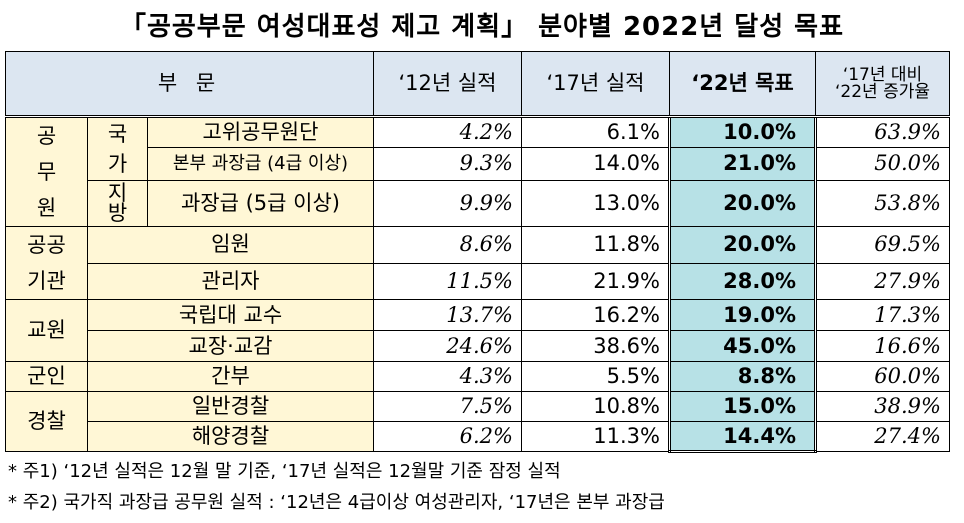 This screenshot has width=964, height=523. I want to click on cell-2022-goal: 14.4%, so click(742, 437).